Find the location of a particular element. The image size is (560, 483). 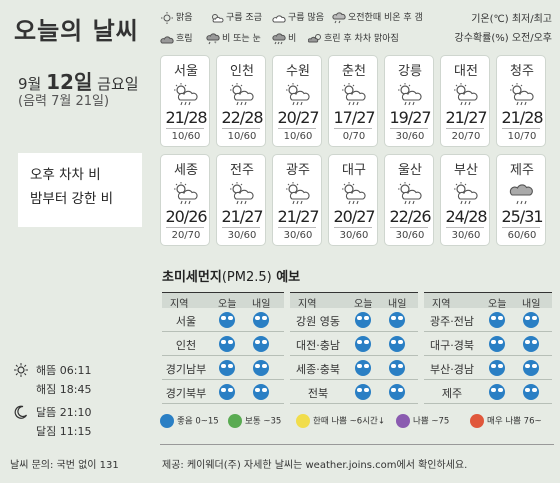

pm-region: 인천 is located at coordinates (186, 345).